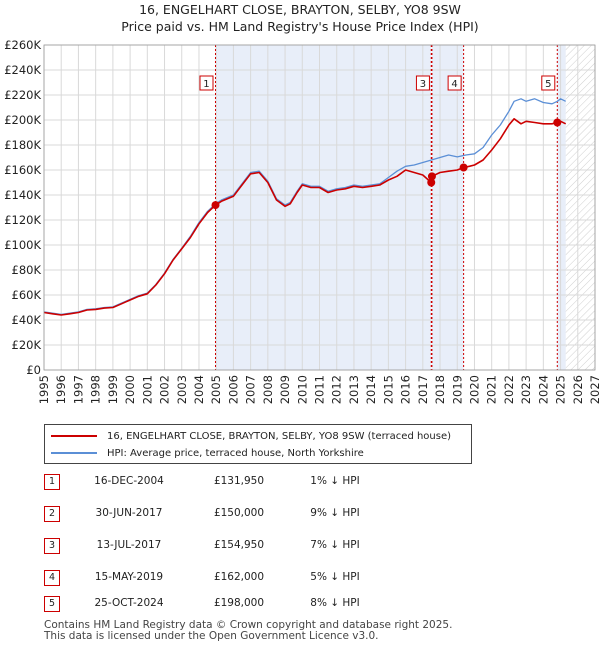  What do you see at coordinates (199, 389) in the screenshot?
I see `x-tick-label: 2004` at bounding box center [199, 389].